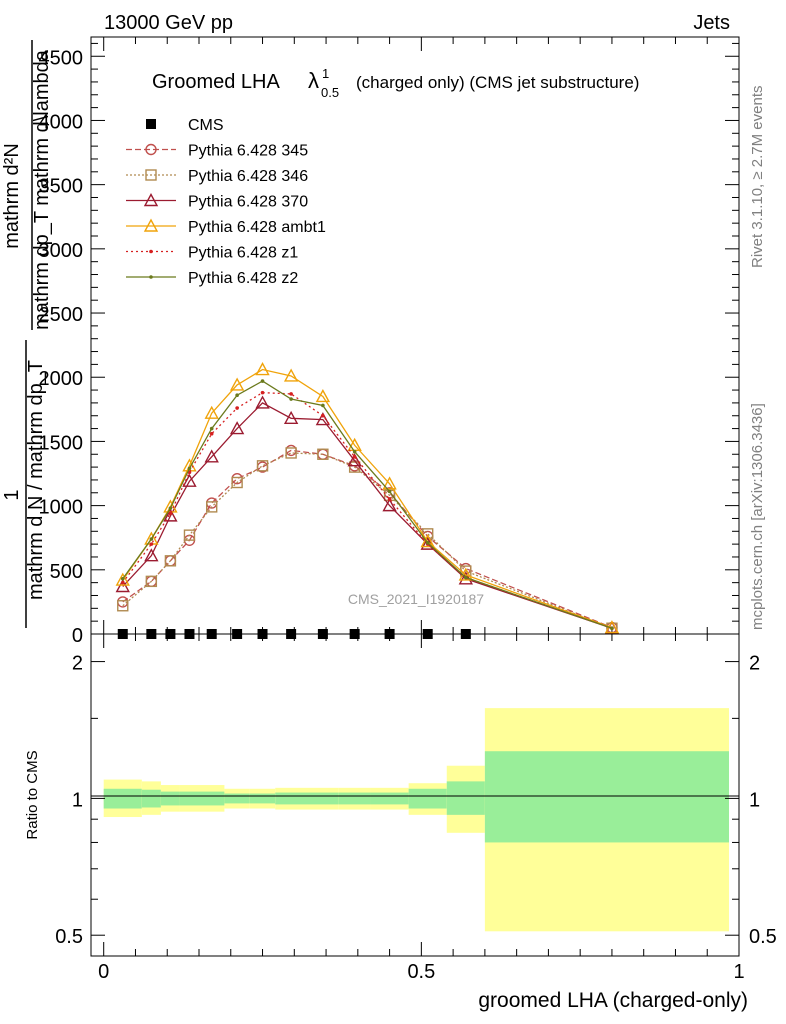 The width and height of the screenshot is (786, 1024). Describe the element at coordinates (77, 664) in the screenshot. I see `ratio-ytick-label: 2` at that location.